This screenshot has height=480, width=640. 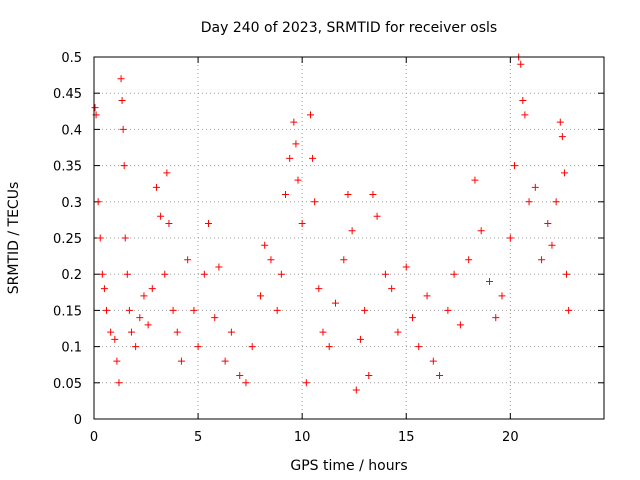 I want to click on x-tick-label: 0, so click(x=94, y=437).